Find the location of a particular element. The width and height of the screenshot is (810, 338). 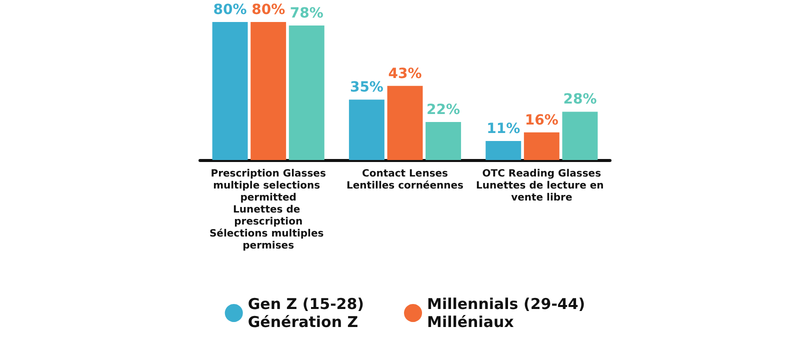

data-label: 43% is located at coordinates (405, 74).